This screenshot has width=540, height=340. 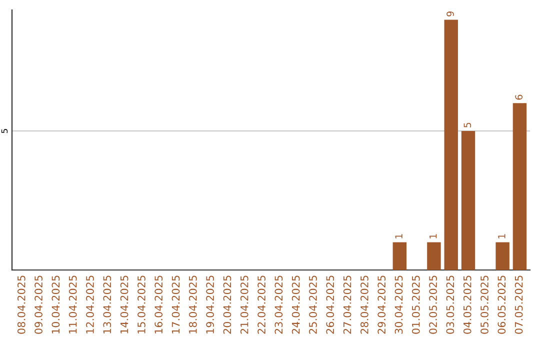 What do you see at coordinates (519, 97) in the screenshot?
I see `data-label: 6` at bounding box center [519, 97].